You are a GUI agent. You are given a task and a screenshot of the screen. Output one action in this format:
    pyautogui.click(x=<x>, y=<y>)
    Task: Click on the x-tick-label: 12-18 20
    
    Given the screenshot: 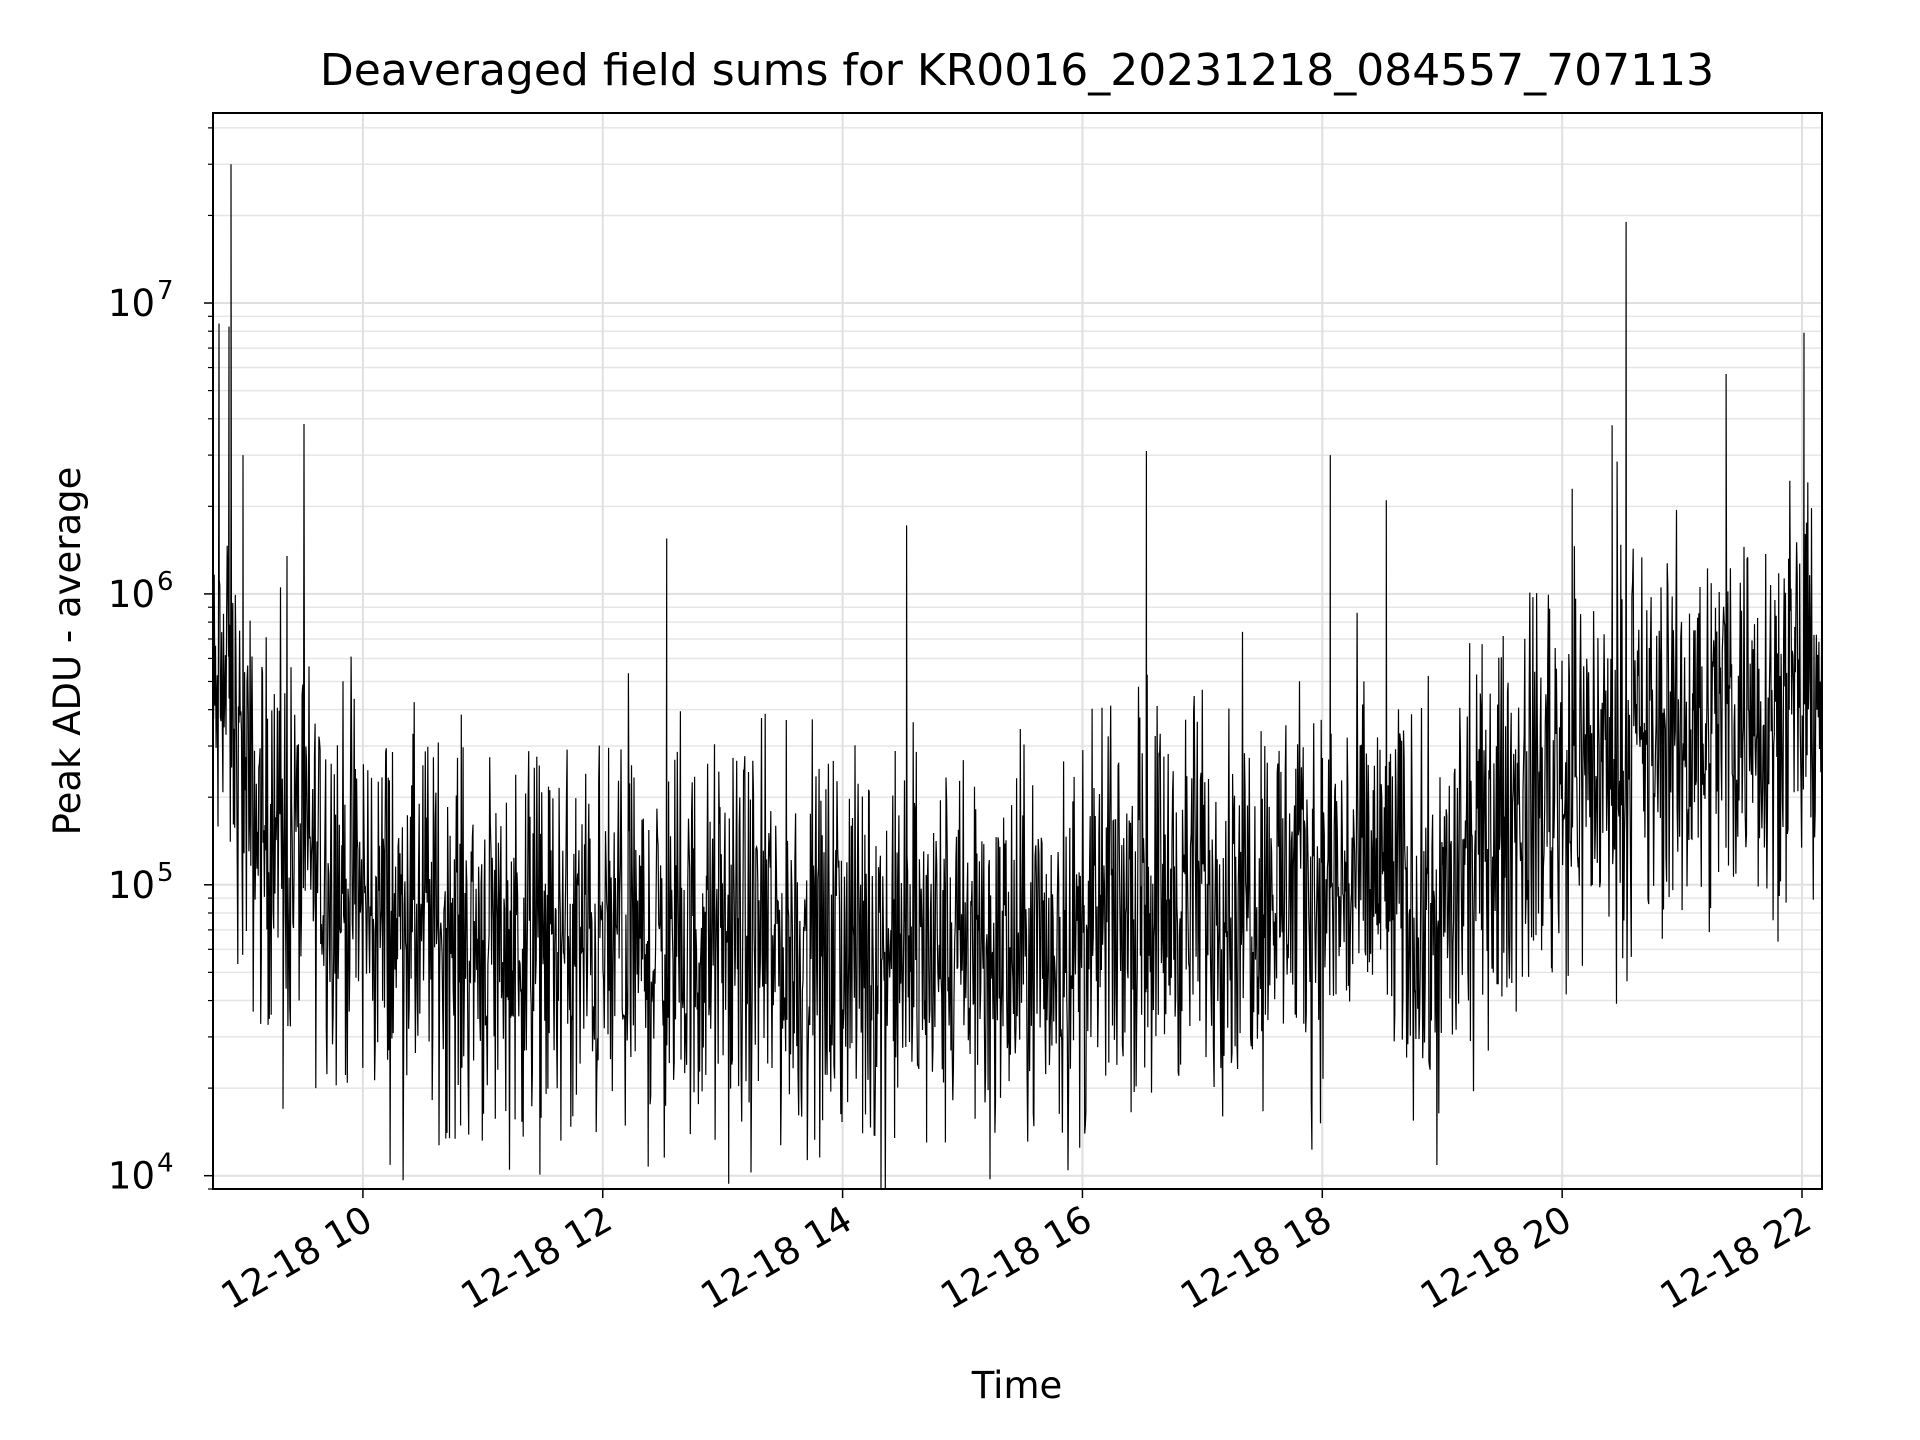 What is the action you would take?
    pyautogui.click(x=1496, y=1258)
    